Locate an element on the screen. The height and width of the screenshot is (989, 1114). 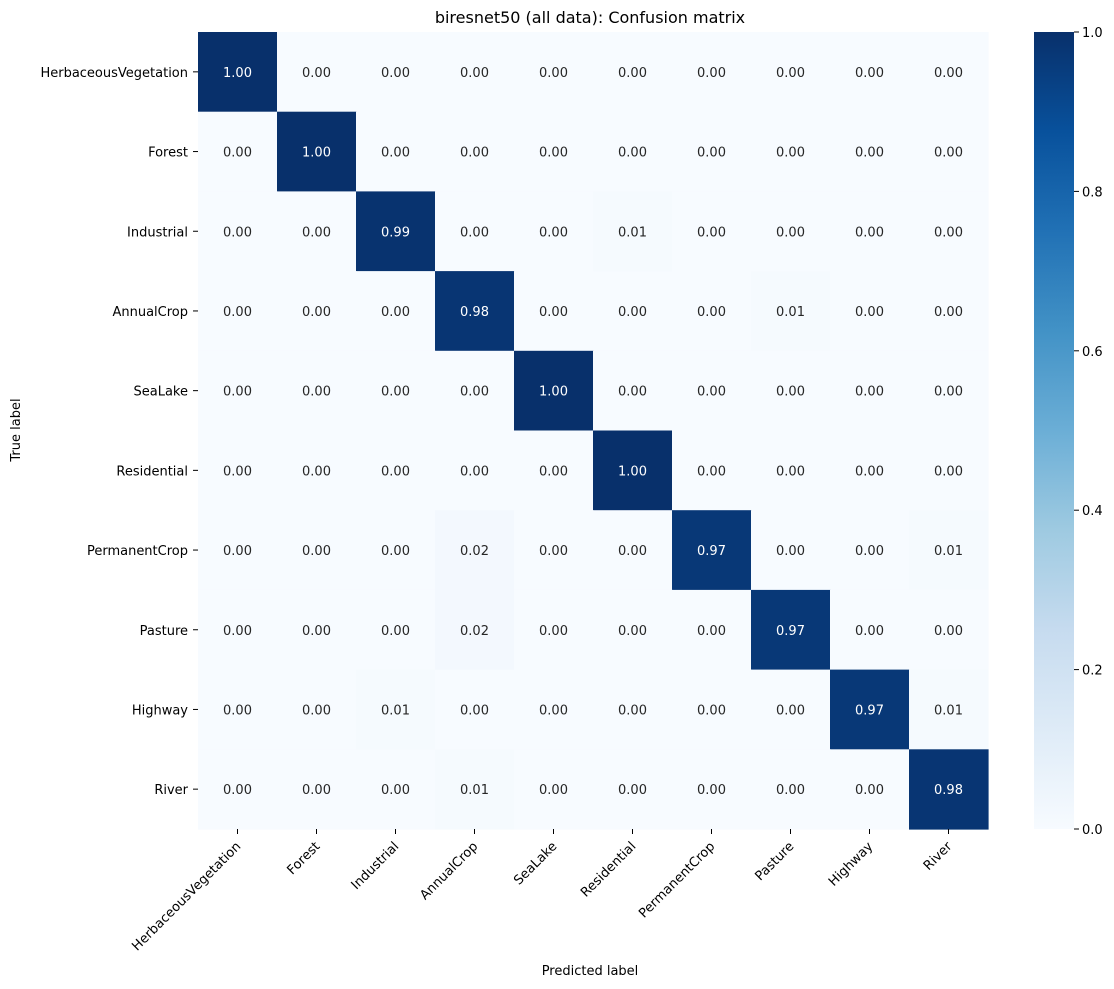
y-tick-label: Highway is located at coordinates (160, 710).